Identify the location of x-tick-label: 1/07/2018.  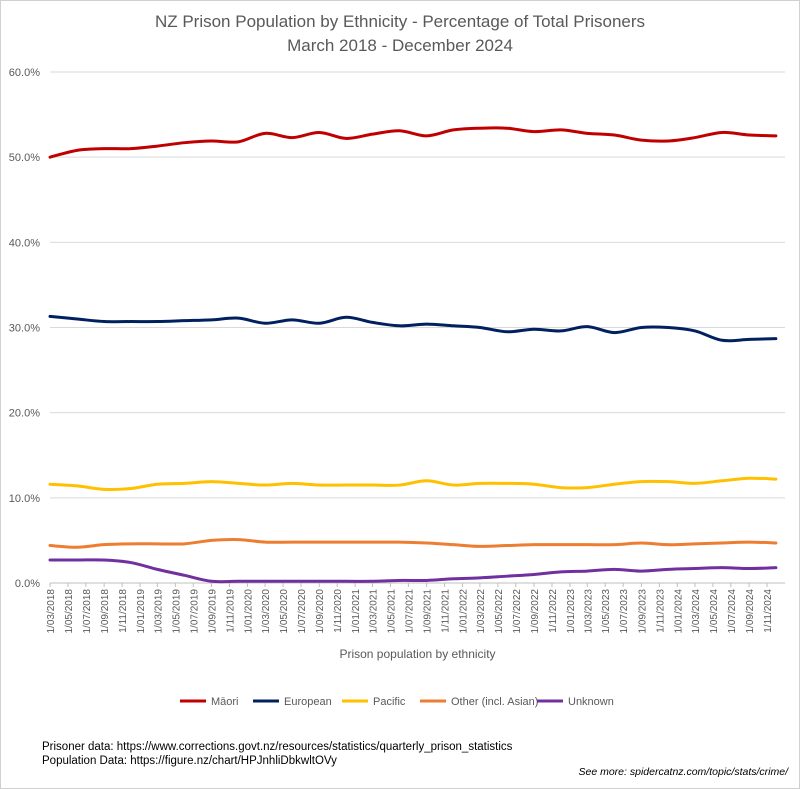
(87, 611).